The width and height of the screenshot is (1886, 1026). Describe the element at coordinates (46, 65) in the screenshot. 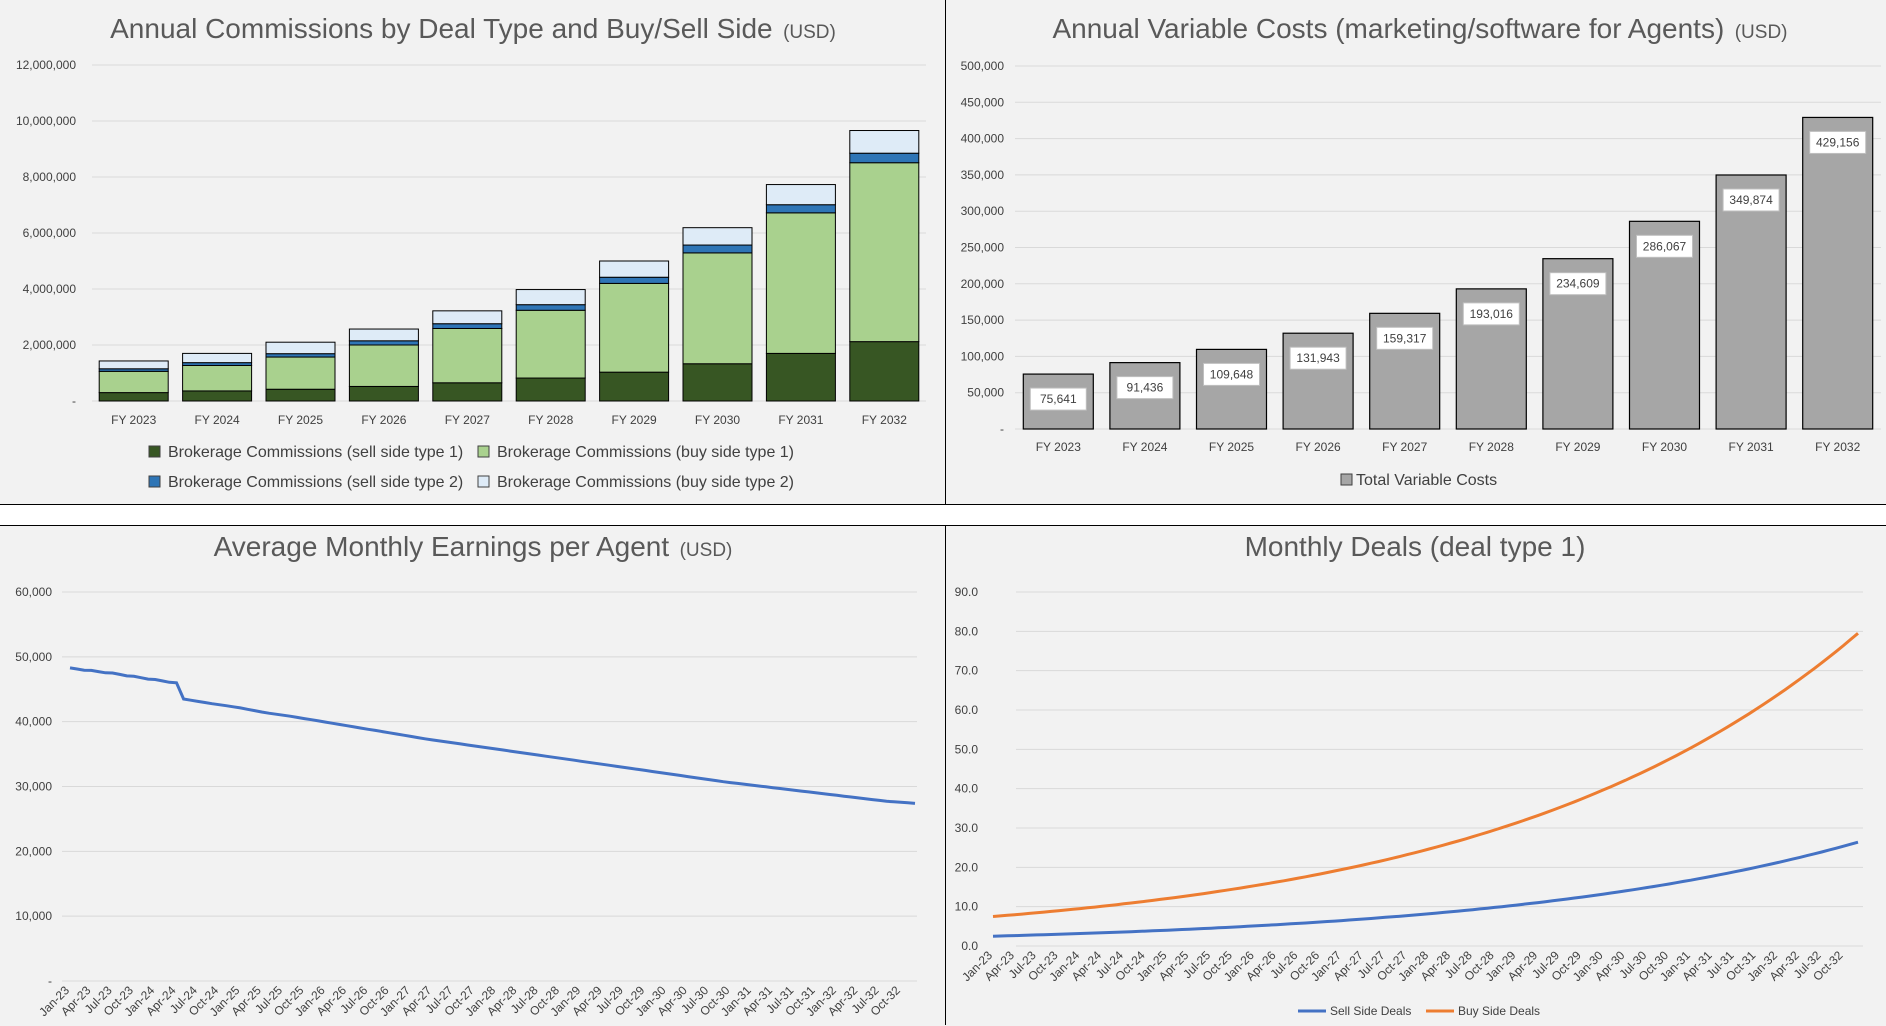

I see `y-tick-label: 12,000,000` at that location.